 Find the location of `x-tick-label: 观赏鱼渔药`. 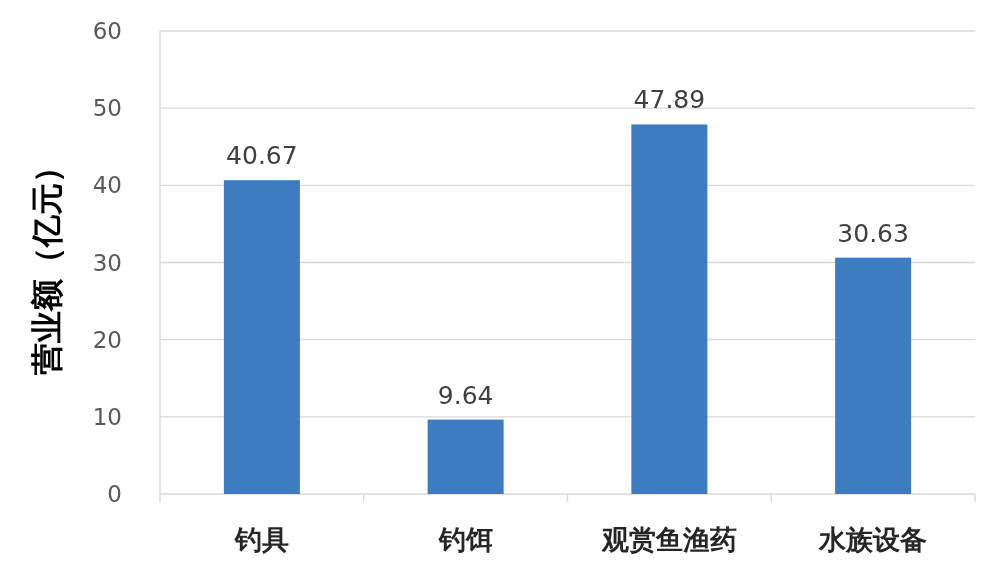

x-tick-label: 观赏鱼渔药 is located at coordinates (668, 539).